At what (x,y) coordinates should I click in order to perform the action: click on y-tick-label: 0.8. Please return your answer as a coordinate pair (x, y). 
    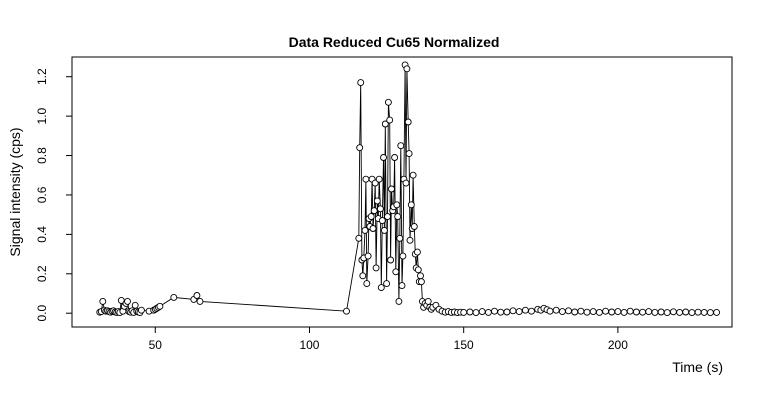
    Looking at the image, I should click on (42, 155).